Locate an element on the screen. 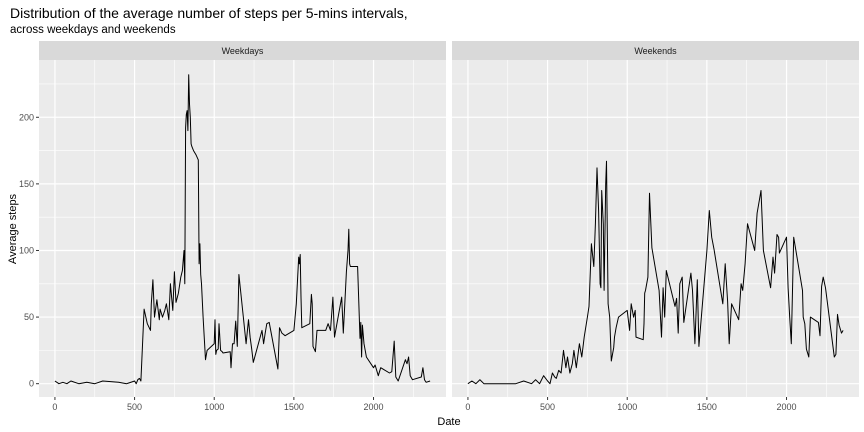  facet-strip-label: Weekdays is located at coordinates (243, 51).